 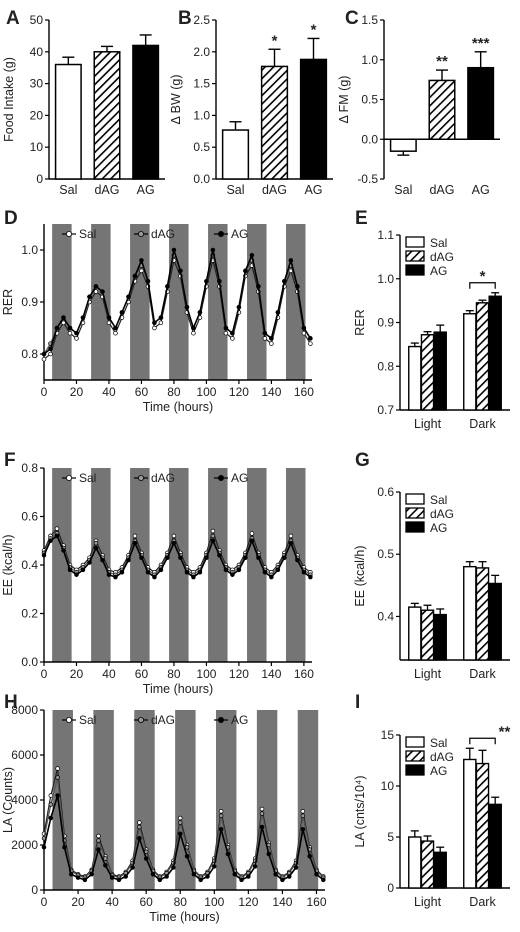 I want to click on y-axis-label: EE (kcal/h), so click(x=360, y=575).